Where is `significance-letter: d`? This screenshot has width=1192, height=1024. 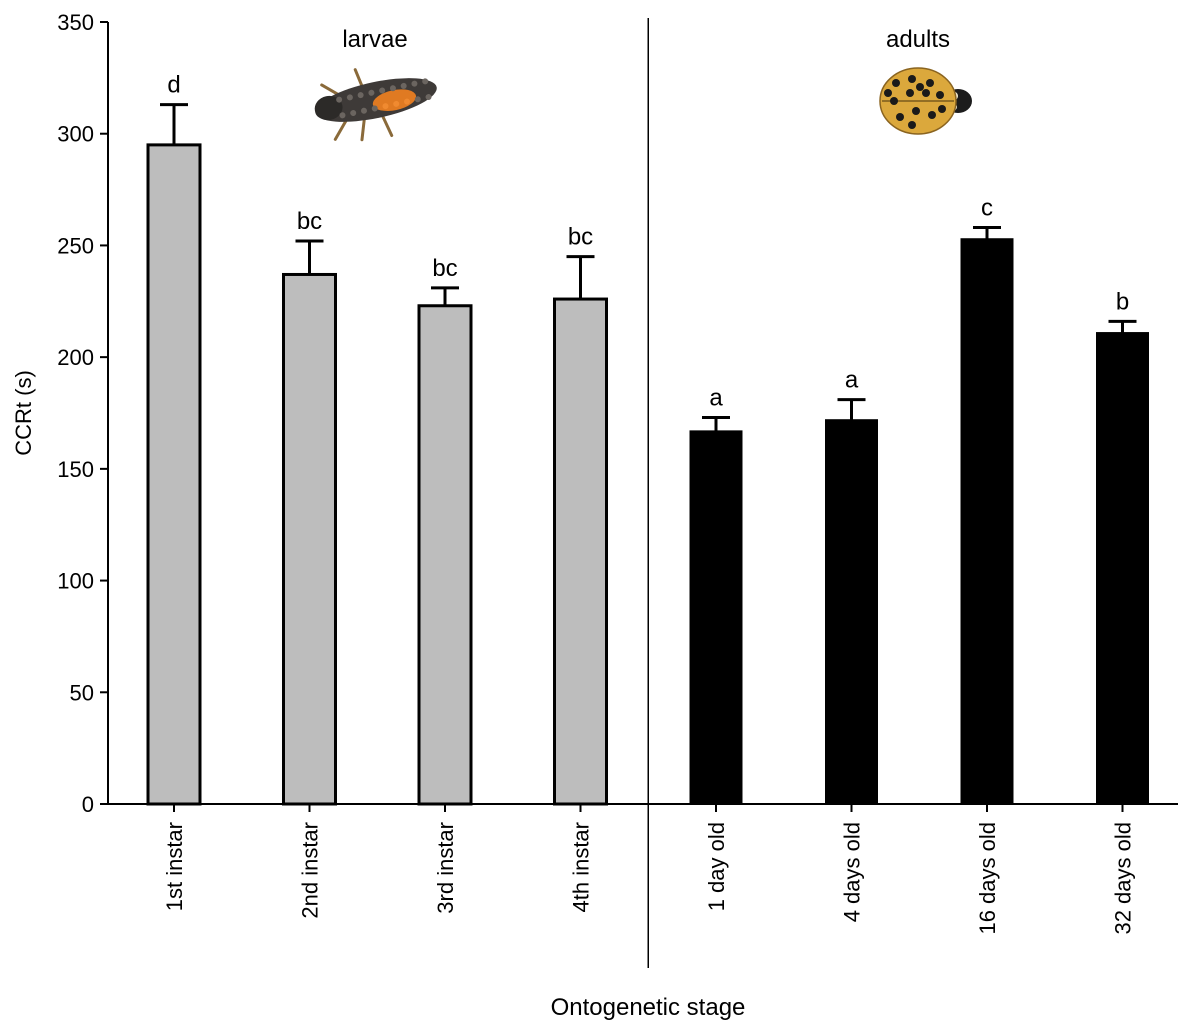
significance-letter: d is located at coordinates (173, 85).